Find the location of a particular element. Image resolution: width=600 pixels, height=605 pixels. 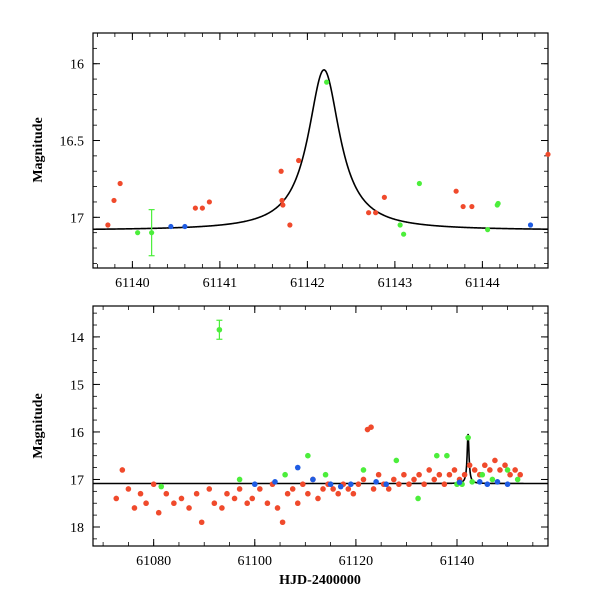

bottom-x-tick-label: 61100 is located at coordinates (255, 561).